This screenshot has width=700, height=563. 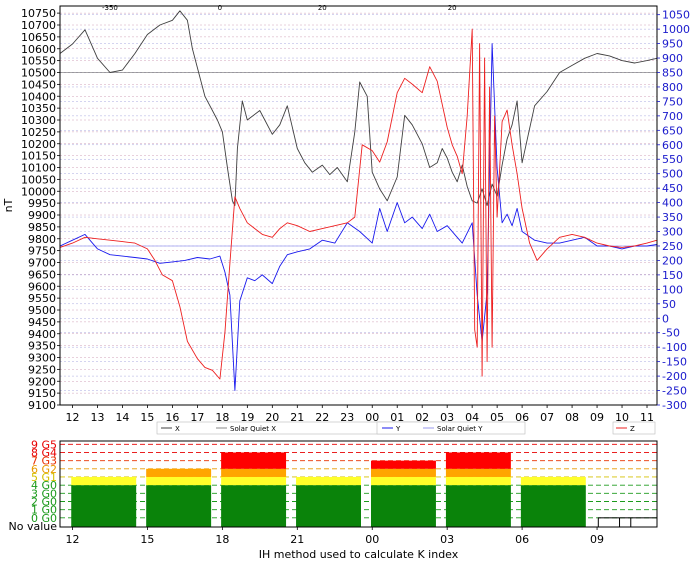 I want to click on k-level-label: 8 G4, so click(x=44, y=452).